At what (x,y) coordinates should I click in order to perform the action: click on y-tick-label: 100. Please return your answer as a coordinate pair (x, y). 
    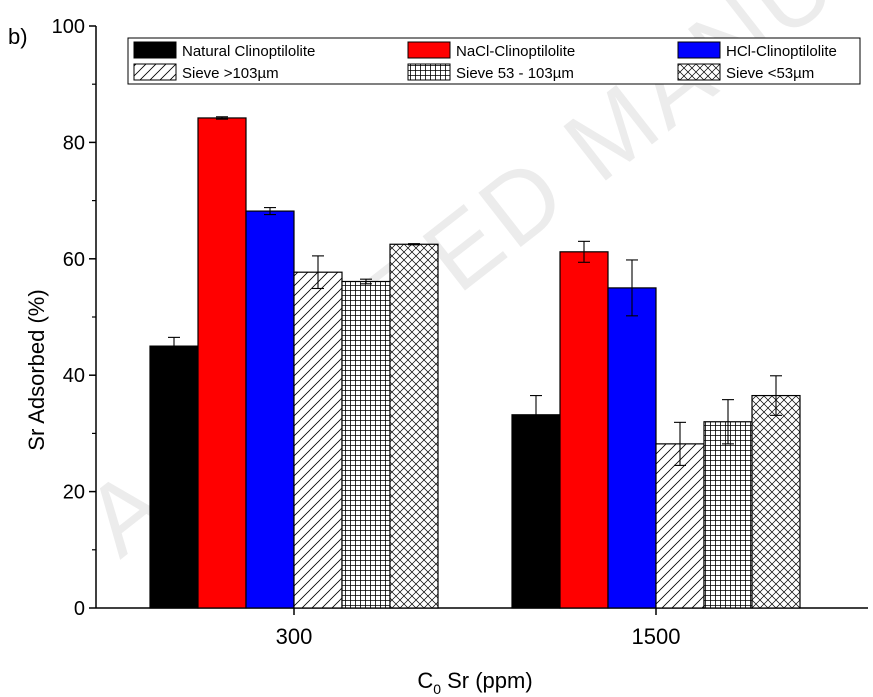
    Looking at the image, I should click on (68, 27).